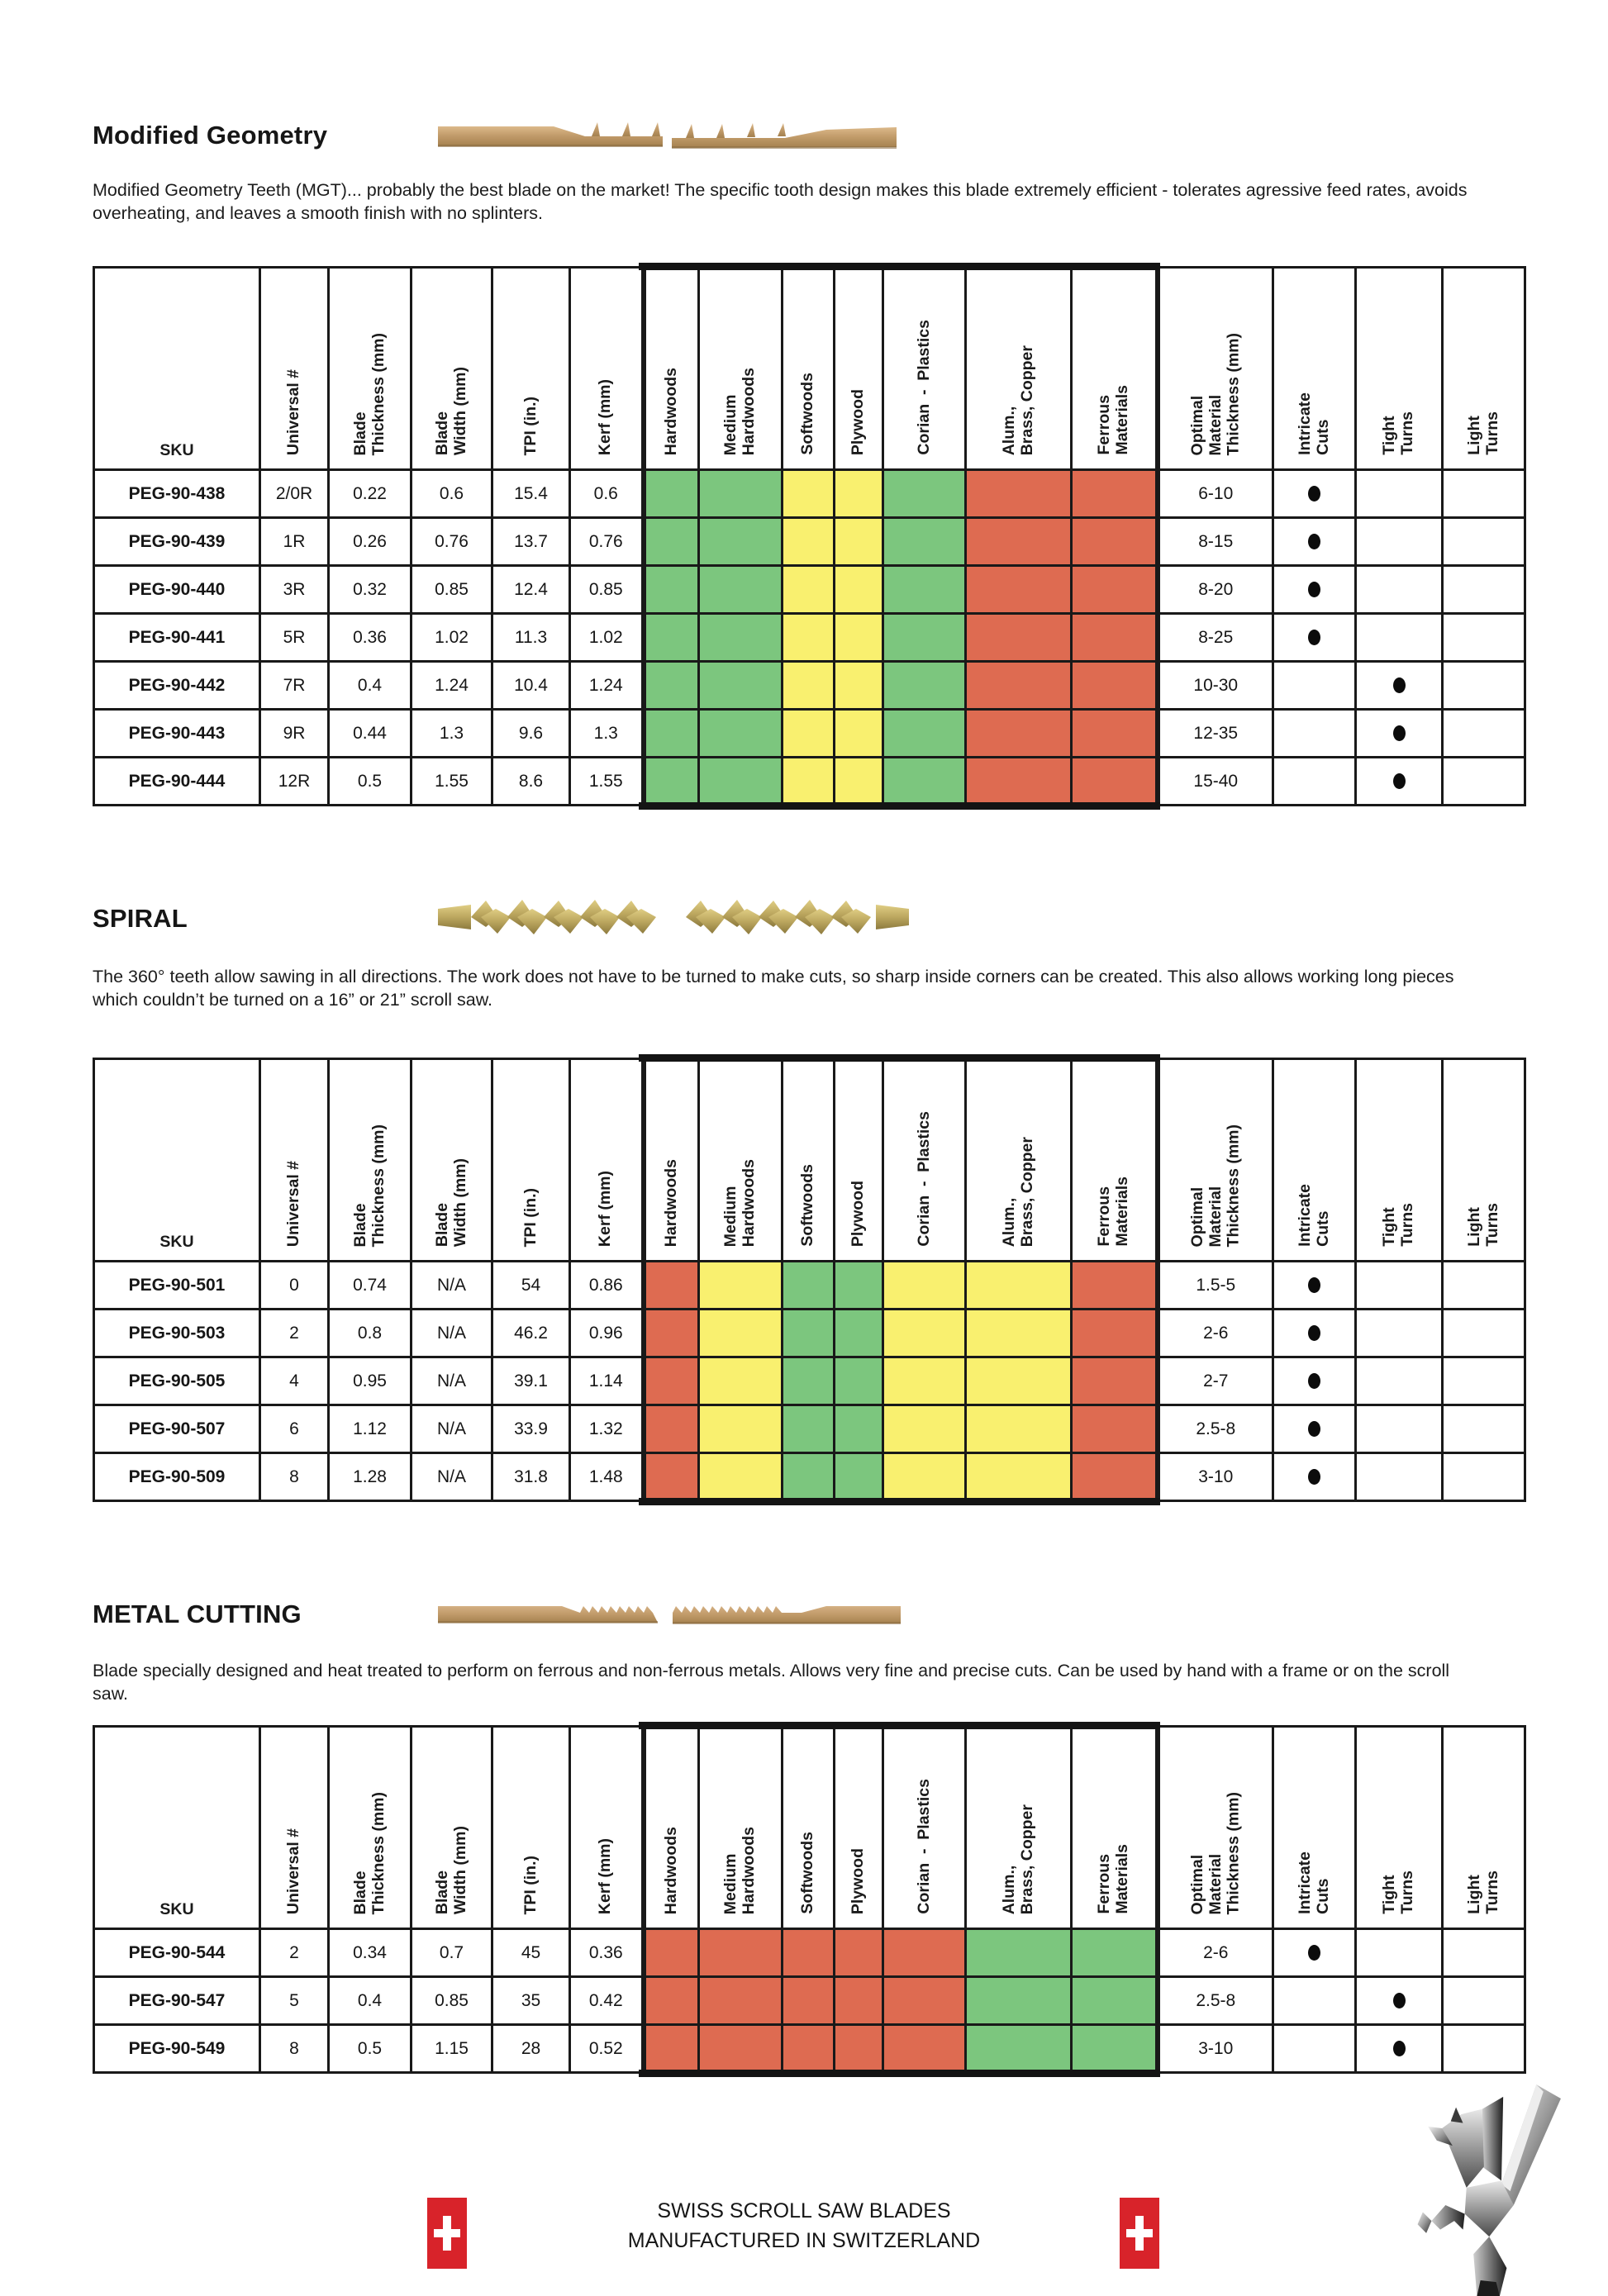  What do you see at coordinates (1215, 1333) in the screenshot?
I see `cell-optimal-thickness: 2-6` at bounding box center [1215, 1333].